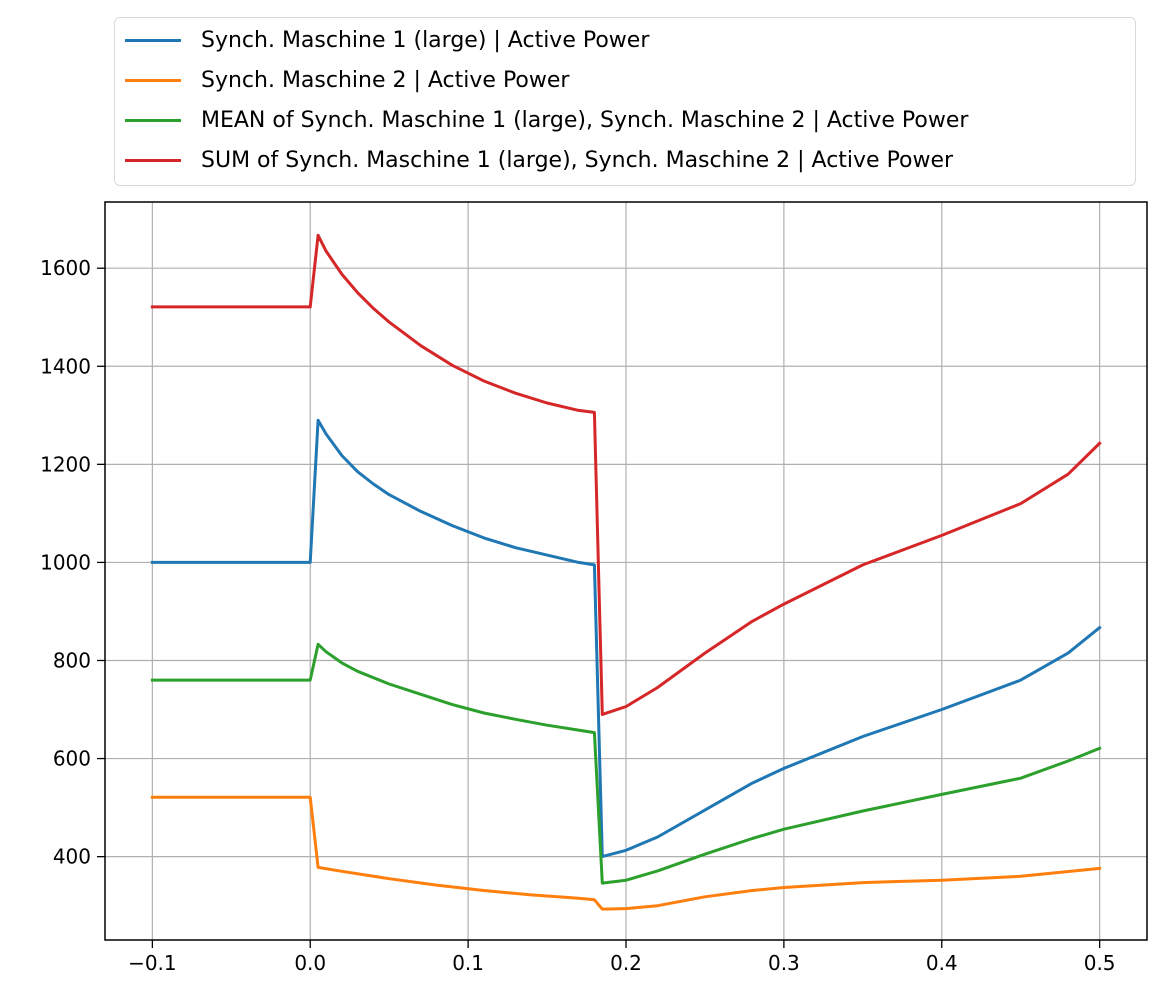  I want to click on legend-label-sm2: Synch. Maschine 2 | Active Power, so click(385, 80).